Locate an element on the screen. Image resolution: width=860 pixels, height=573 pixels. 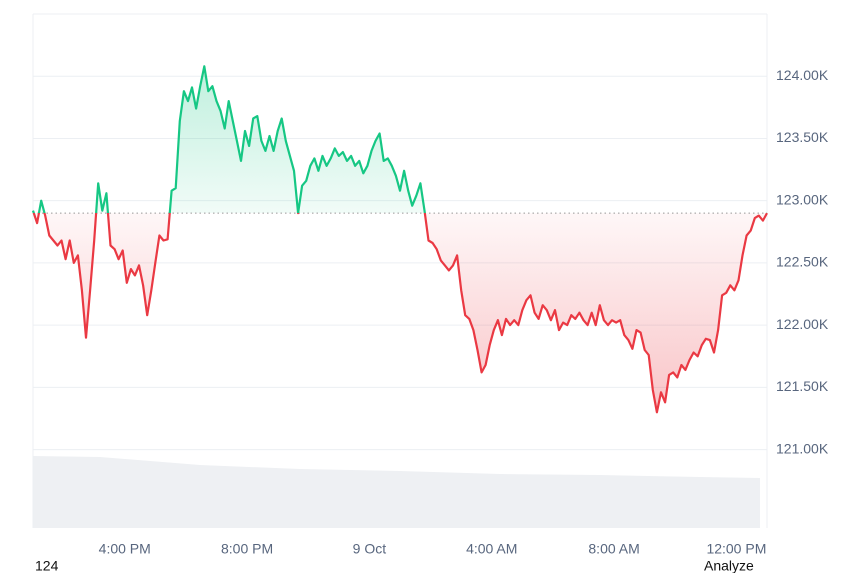
x-tick-label: 4:00 AM is located at coordinates (491, 549).